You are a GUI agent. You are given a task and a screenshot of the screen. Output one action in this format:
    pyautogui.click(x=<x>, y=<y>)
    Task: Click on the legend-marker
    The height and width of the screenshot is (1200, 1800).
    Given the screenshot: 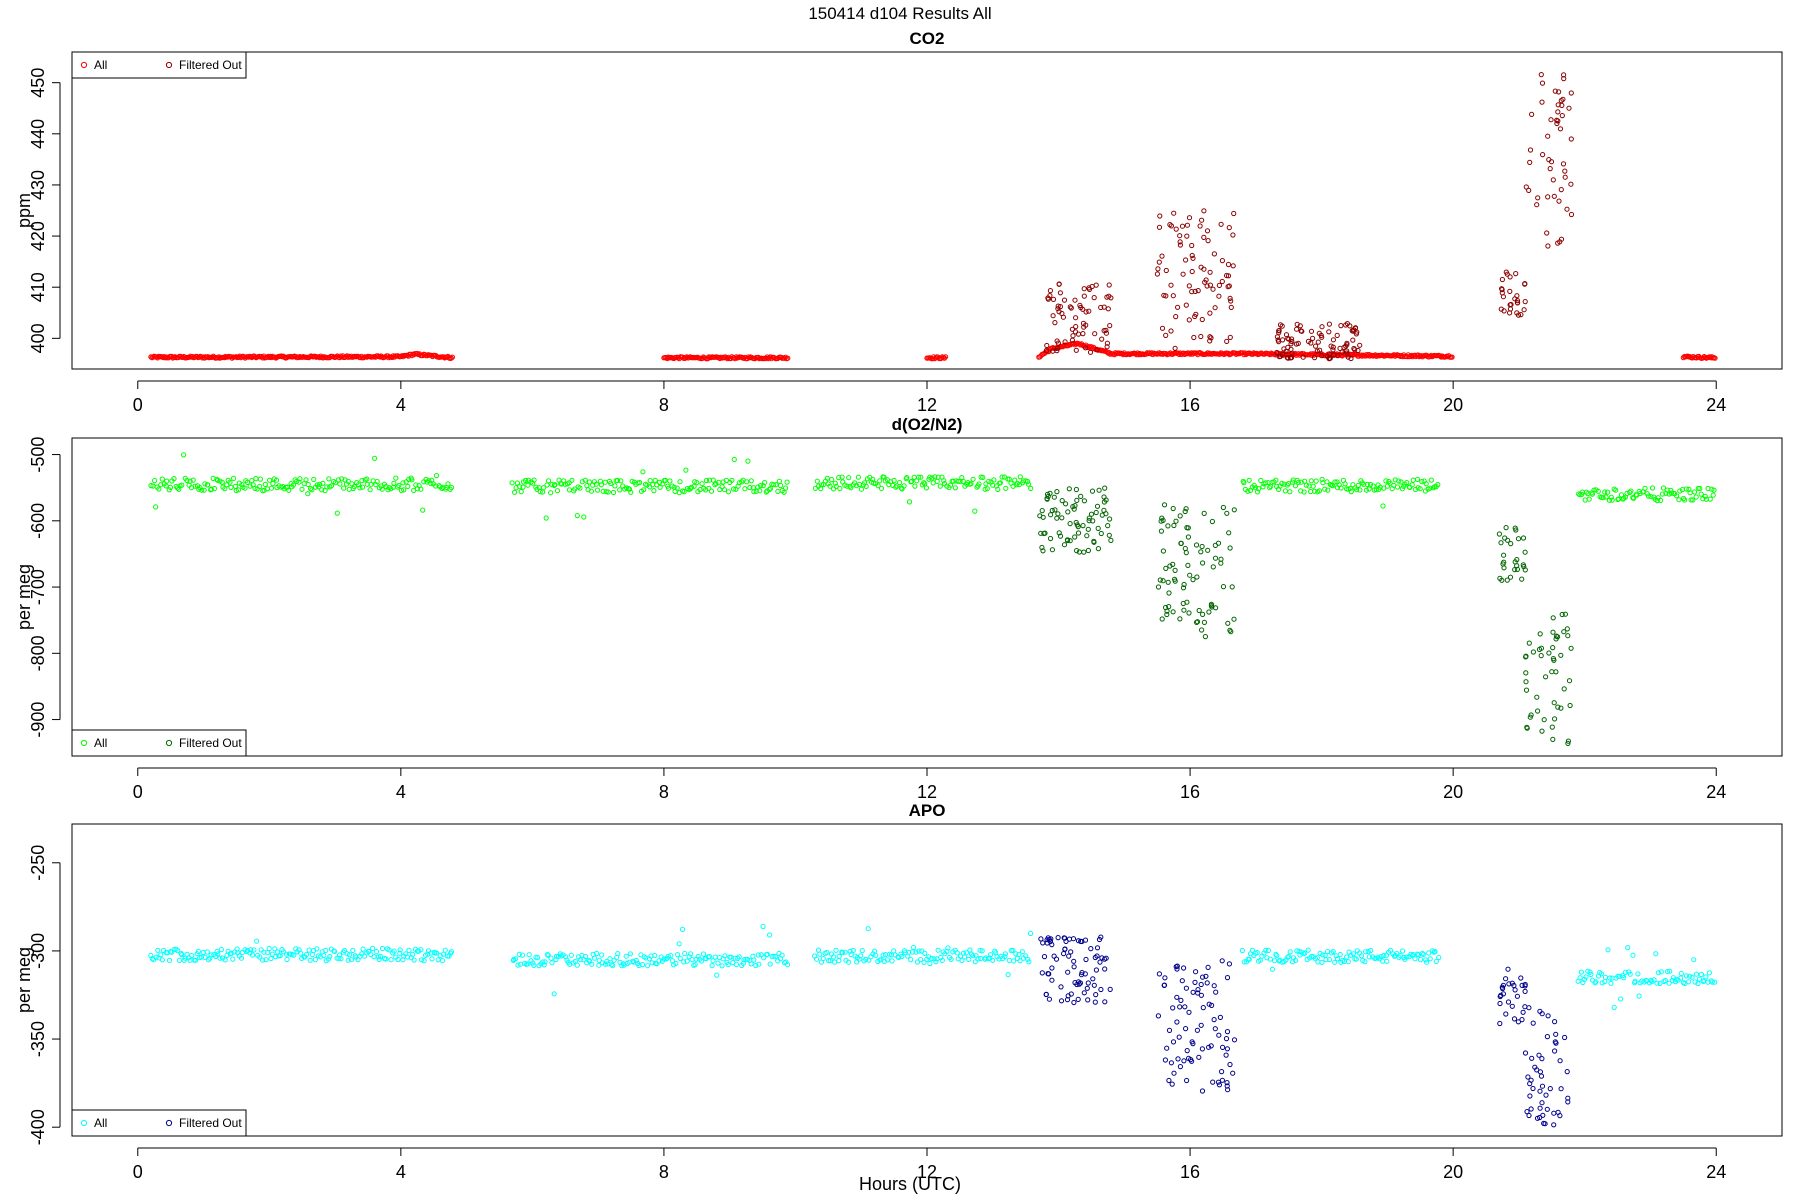 What is the action you would take?
    pyautogui.click(x=169, y=65)
    